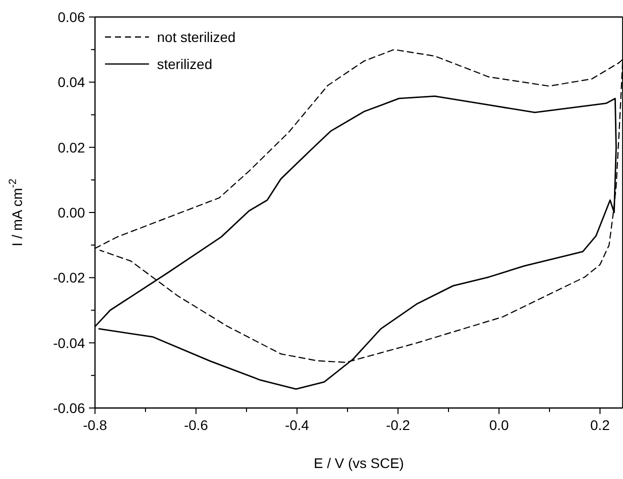 The width and height of the screenshot is (623, 479). What do you see at coordinates (72, 147) in the screenshot?
I see `y-tick-label: 0.02` at bounding box center [72, 147].